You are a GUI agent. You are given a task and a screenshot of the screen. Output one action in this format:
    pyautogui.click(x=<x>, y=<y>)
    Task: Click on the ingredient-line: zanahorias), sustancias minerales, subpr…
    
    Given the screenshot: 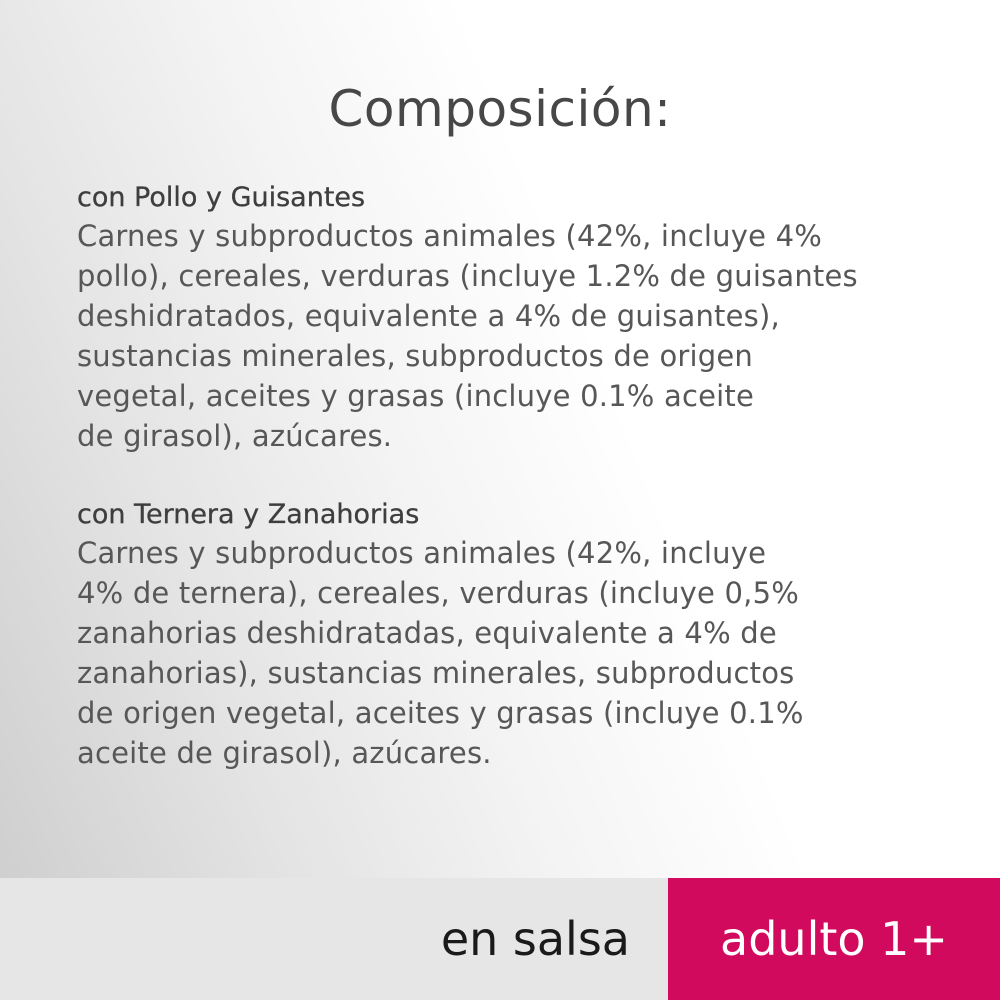 What is the action you would take?
    pyautogui.click(x=436, y=673)
    